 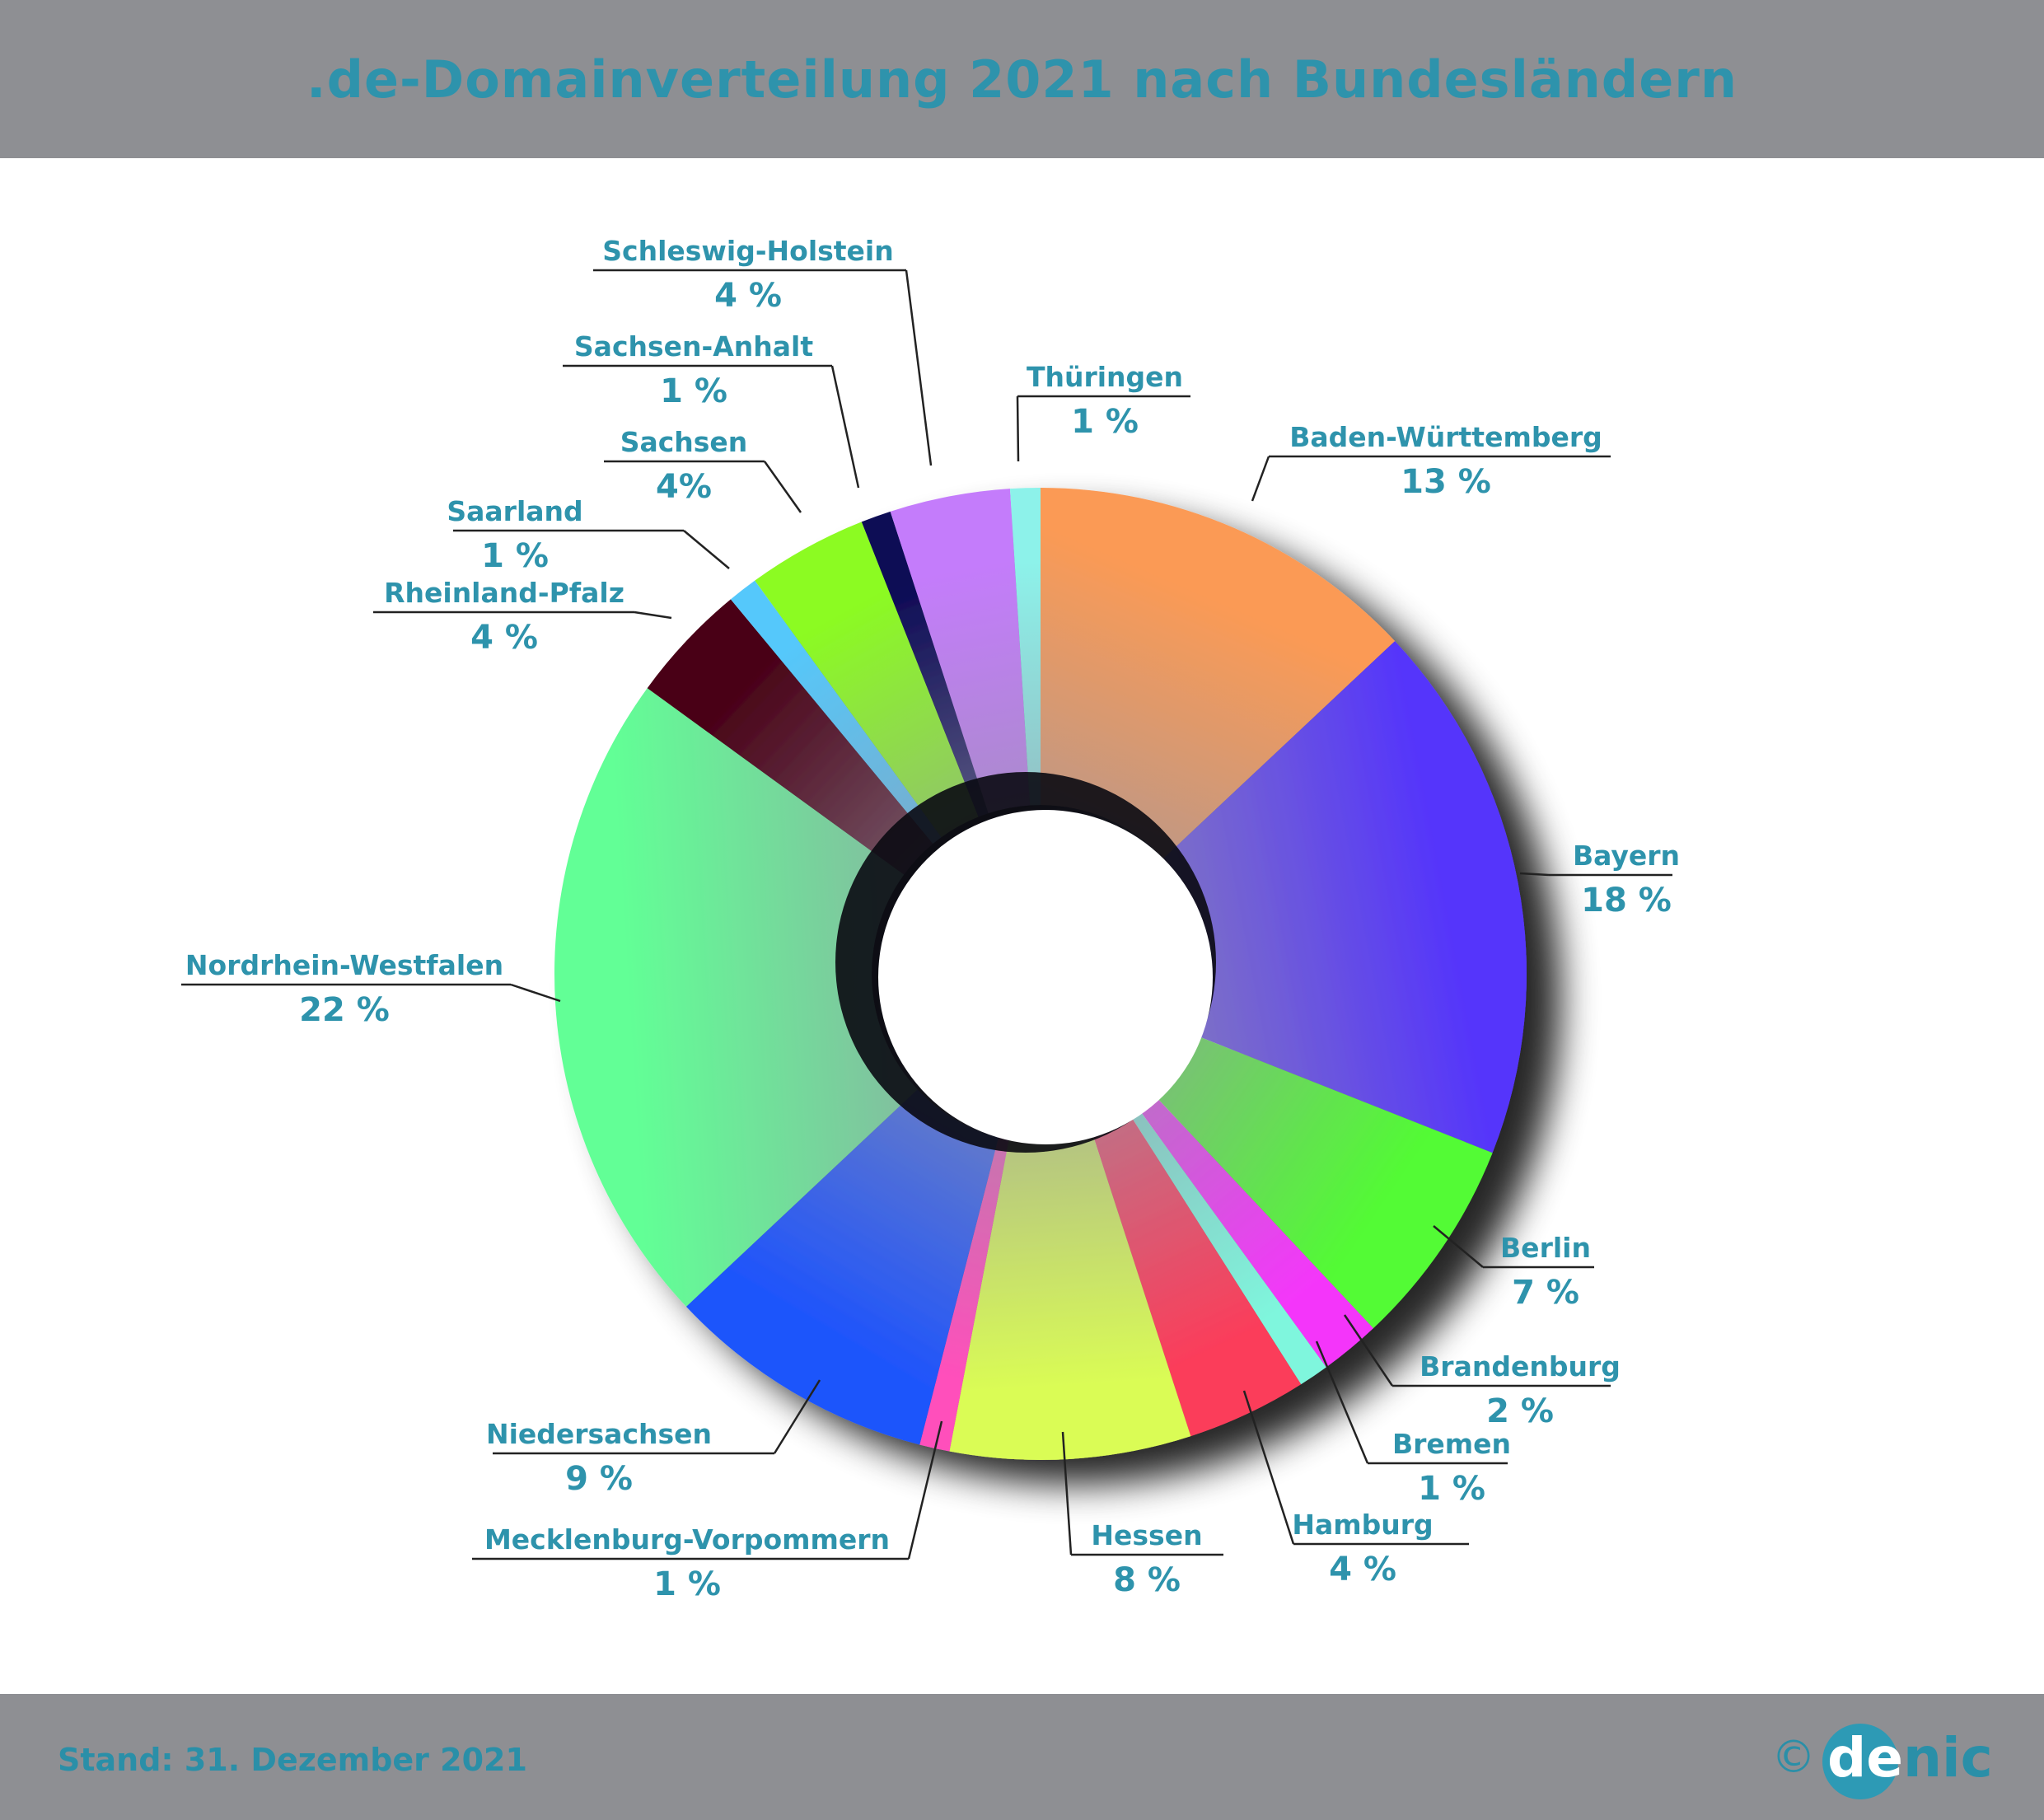 What do you see at coordinates (535, 993) in the screenshot?
I see `leader-line-nordrhein-westfalen` at bounding box center [535, 993].